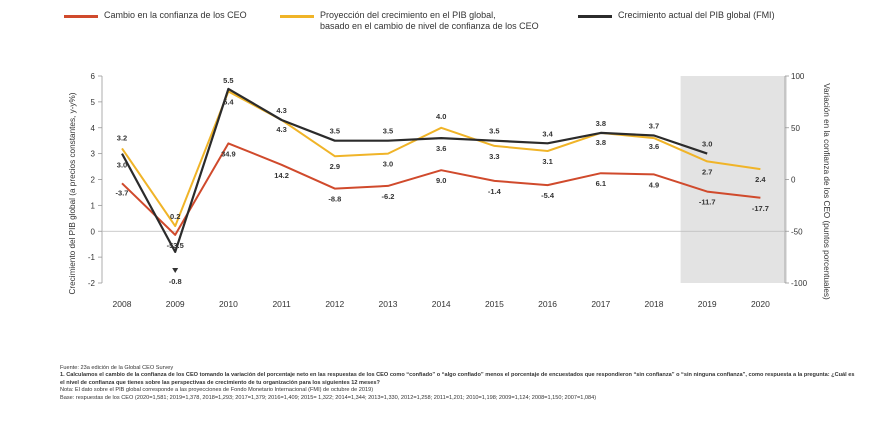  Describe the element at coordinates (228, 80) in the screenshot. I see `data-label-imf: 5.5` at that location.